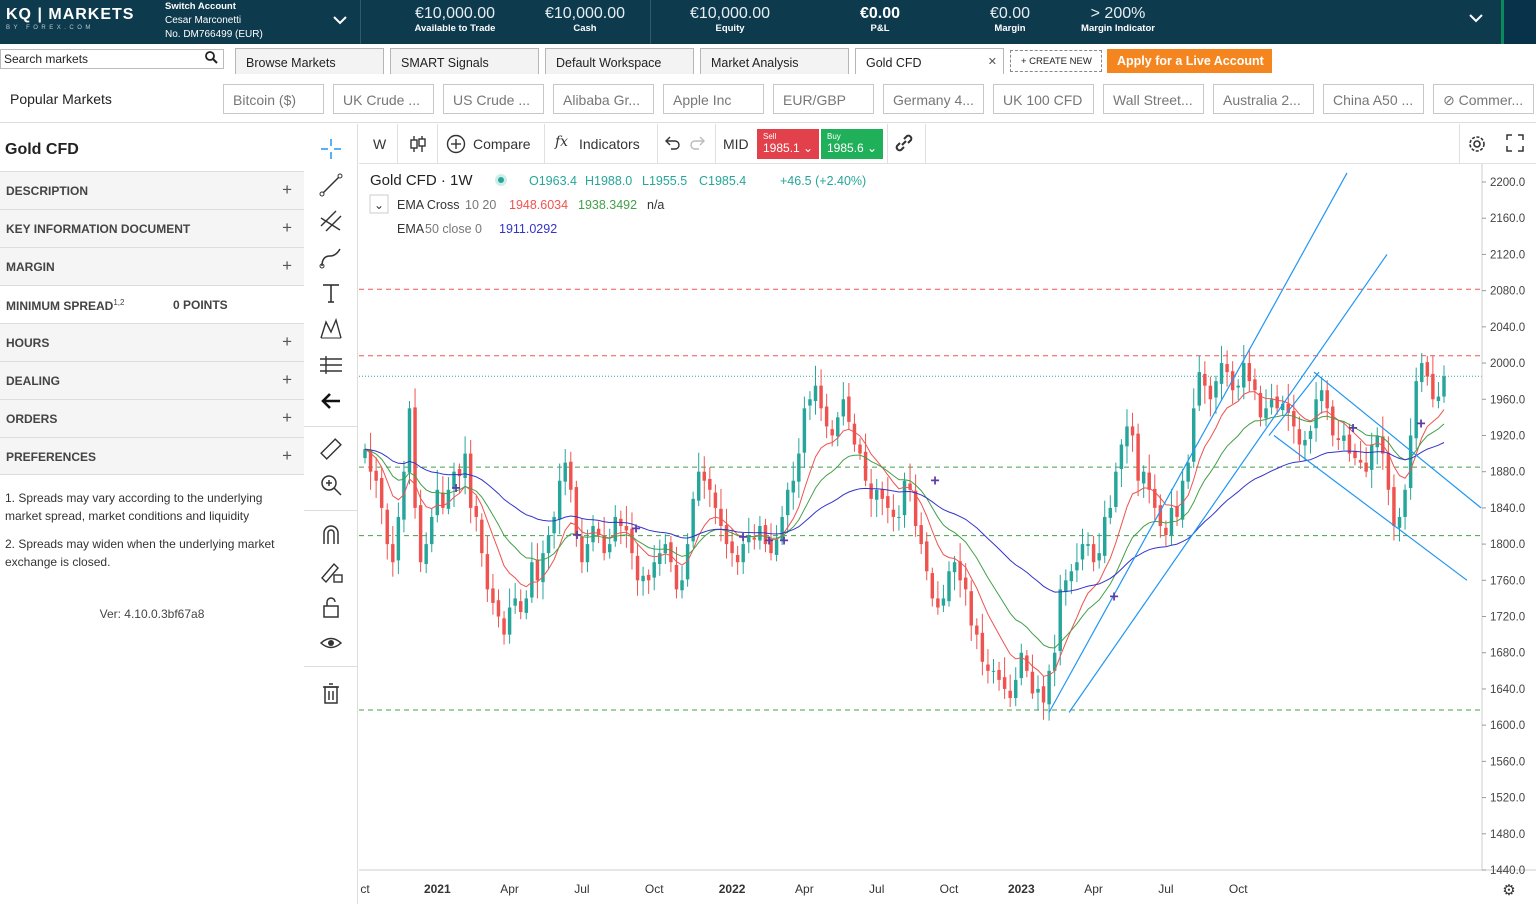 The height and width of the screenshot is (909, 1536). What do you see at coordinates (1043, 99) in the screenshot?
I see `popular-market-item: UK 100 CFD` at bounding box center [1043, 99].